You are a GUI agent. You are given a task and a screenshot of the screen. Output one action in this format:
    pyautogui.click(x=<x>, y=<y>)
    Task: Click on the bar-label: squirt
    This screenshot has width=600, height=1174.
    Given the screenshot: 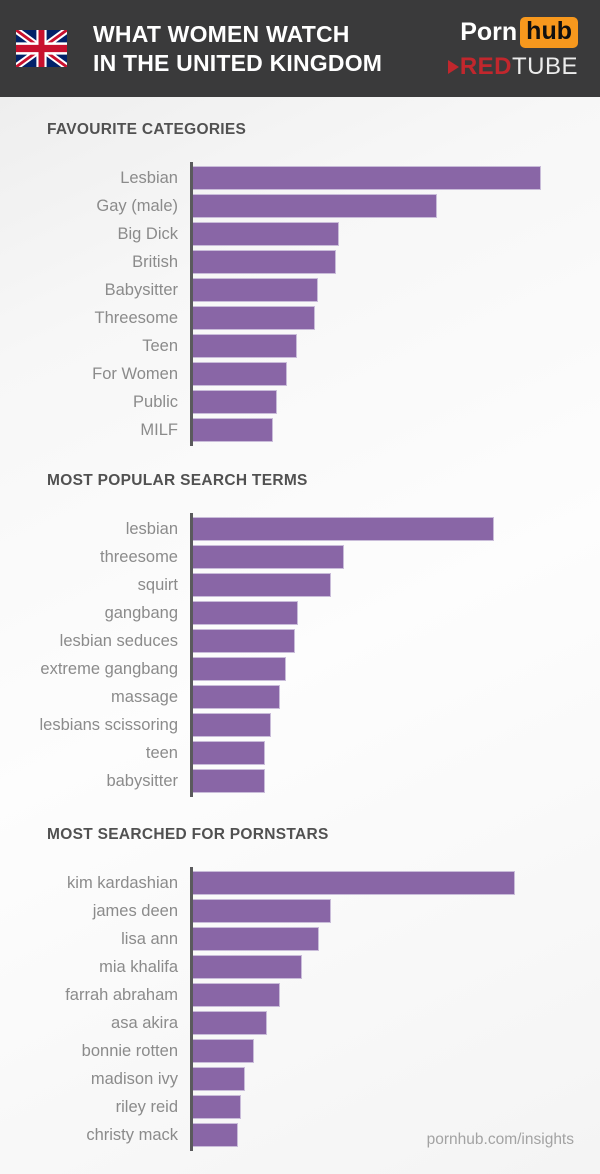 What is the action you would take?
    pyautogui.click(x=157, y=584)
    